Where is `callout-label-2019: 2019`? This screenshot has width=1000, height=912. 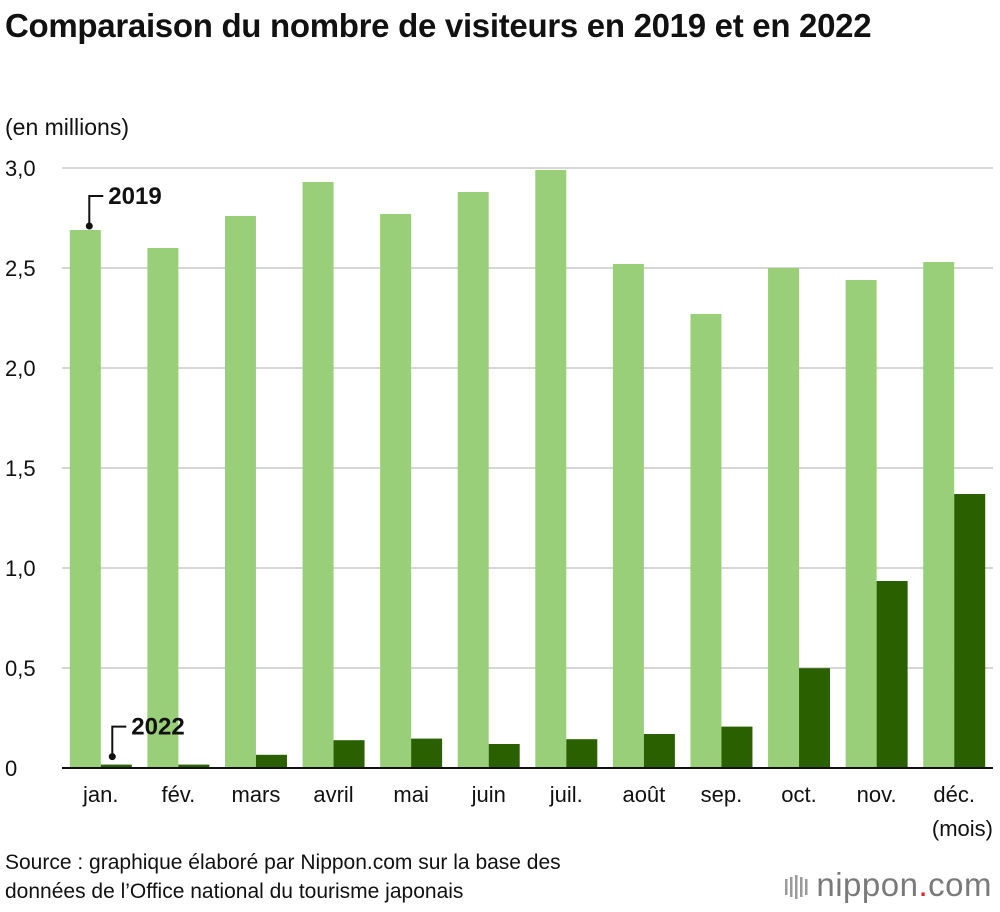
callout-label-2019: 2019 is located at coordinates (134, 196).